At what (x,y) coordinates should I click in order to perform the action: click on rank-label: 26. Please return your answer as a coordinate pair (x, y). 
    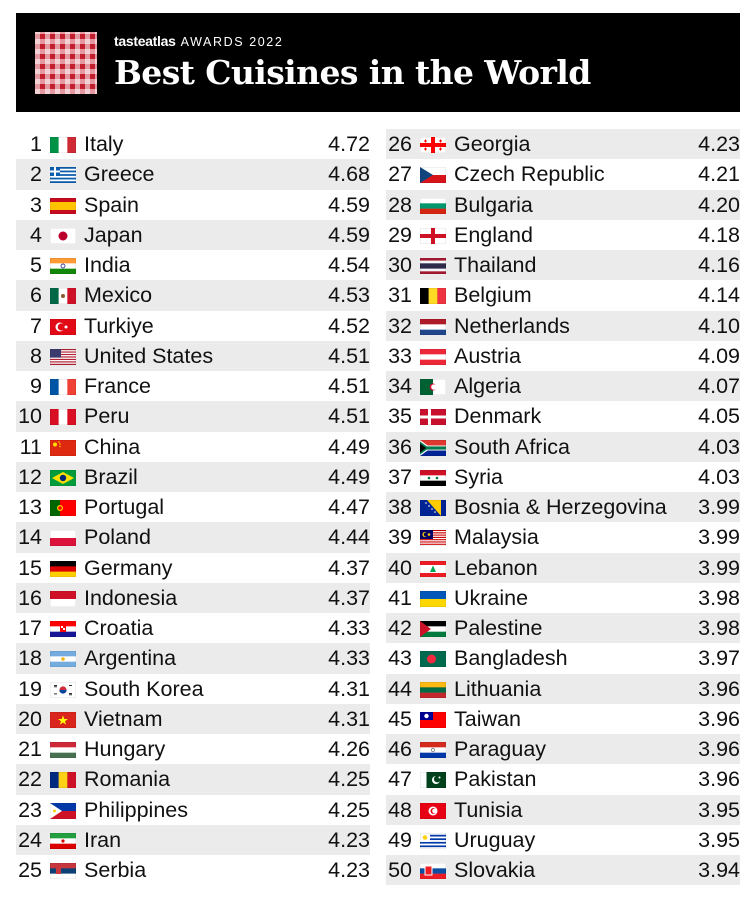
    Looking at the image, I should click on (400, 144).